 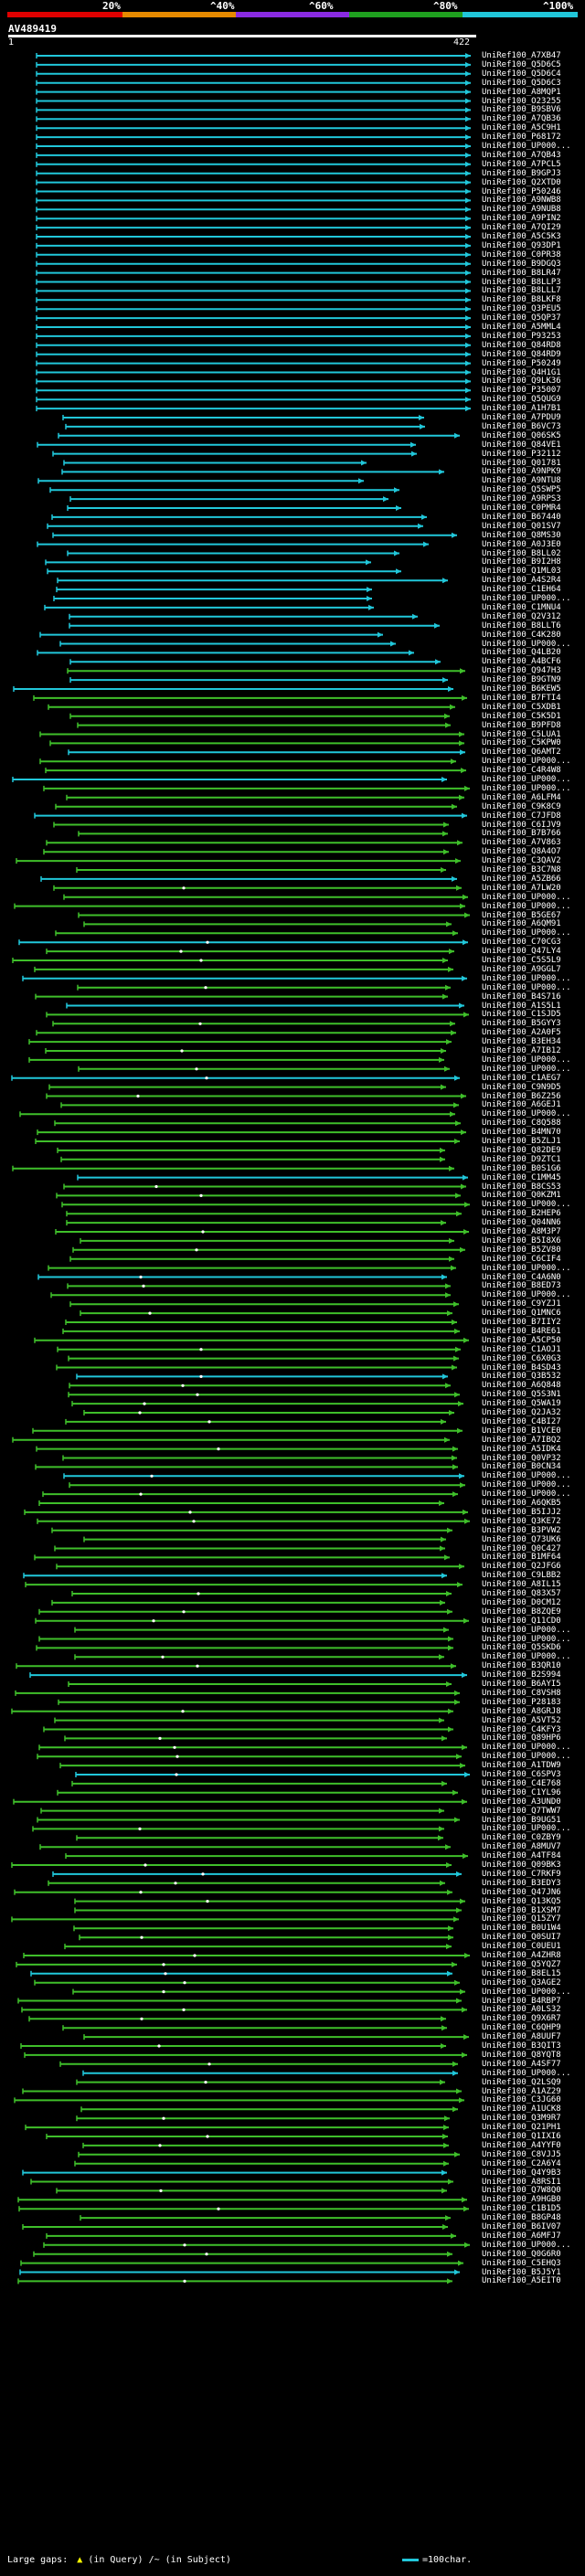 I want to click on hit-label: UniRef100_P32112, so click(x=521, y=454).